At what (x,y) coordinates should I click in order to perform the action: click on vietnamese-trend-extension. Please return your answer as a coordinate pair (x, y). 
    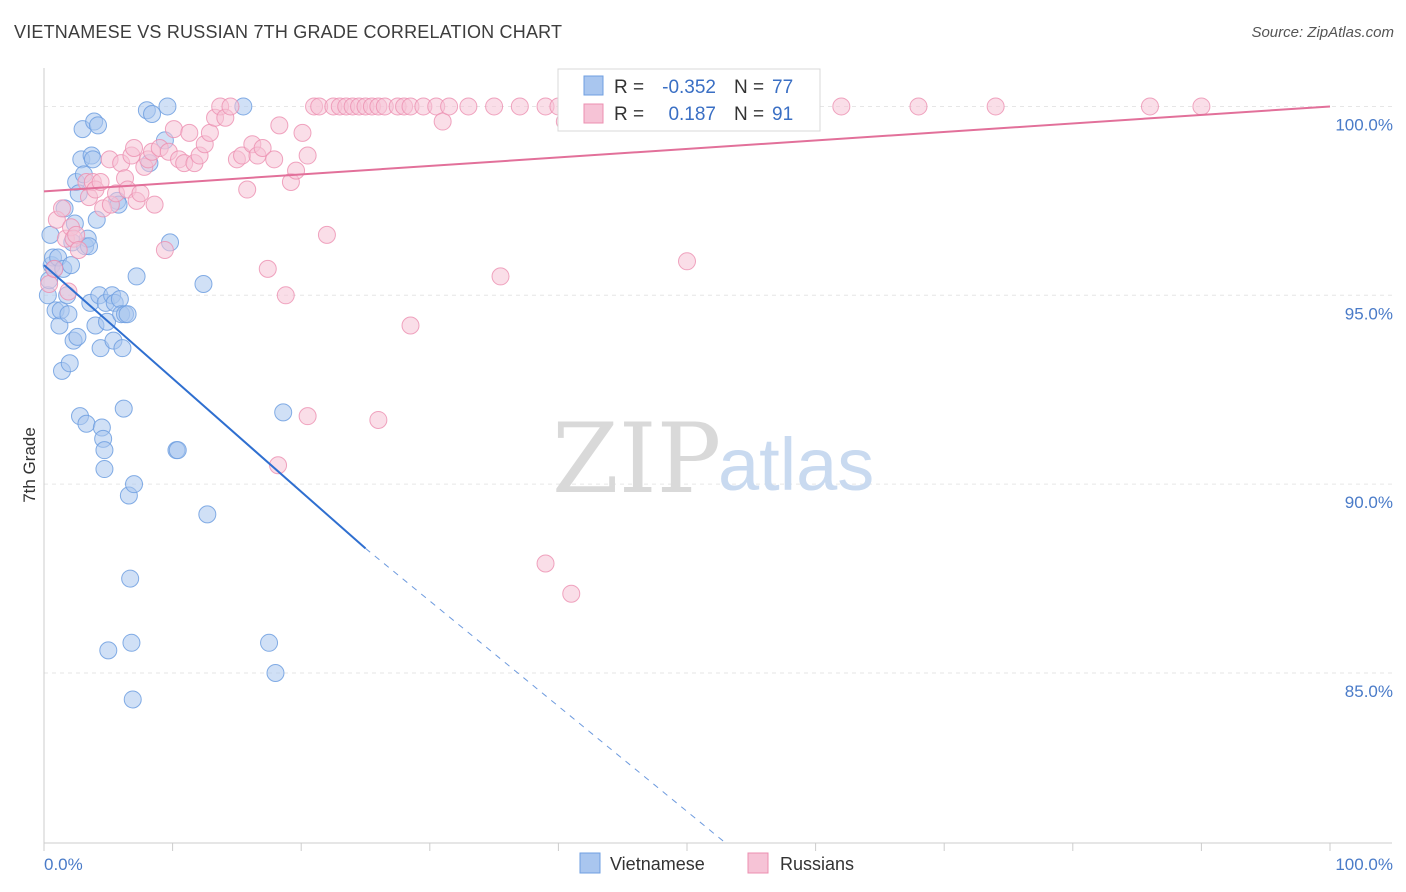
    Looking at the image, I should click on (545, 695).